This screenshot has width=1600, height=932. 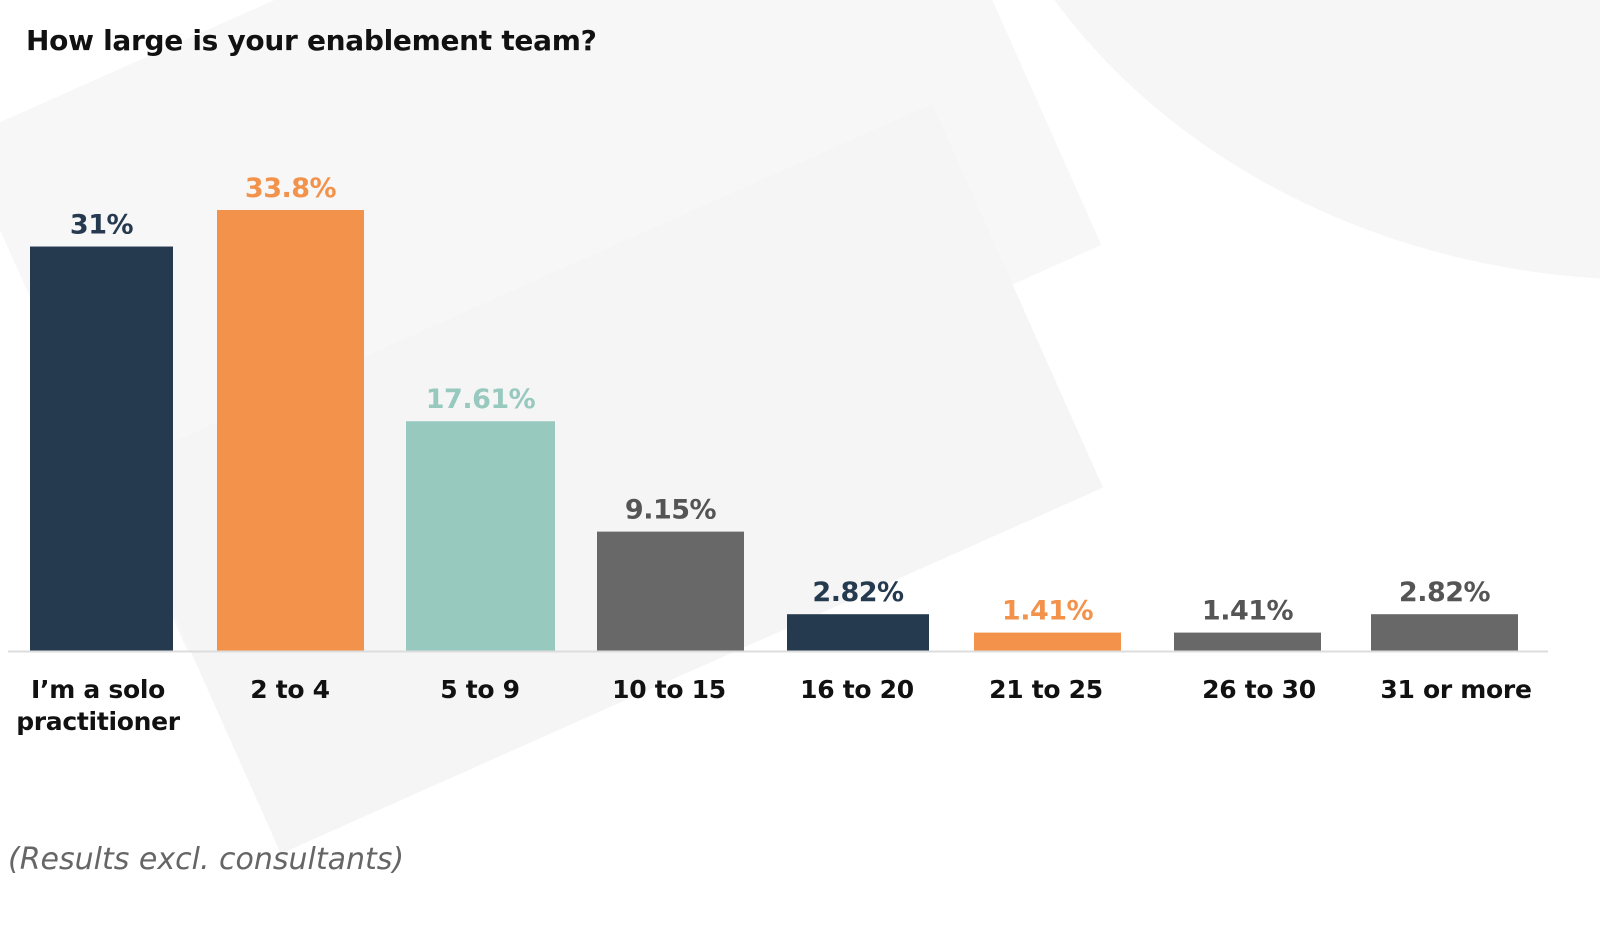 I want to click on category-label-2: 2 to 4, so click(x=290, y=689).